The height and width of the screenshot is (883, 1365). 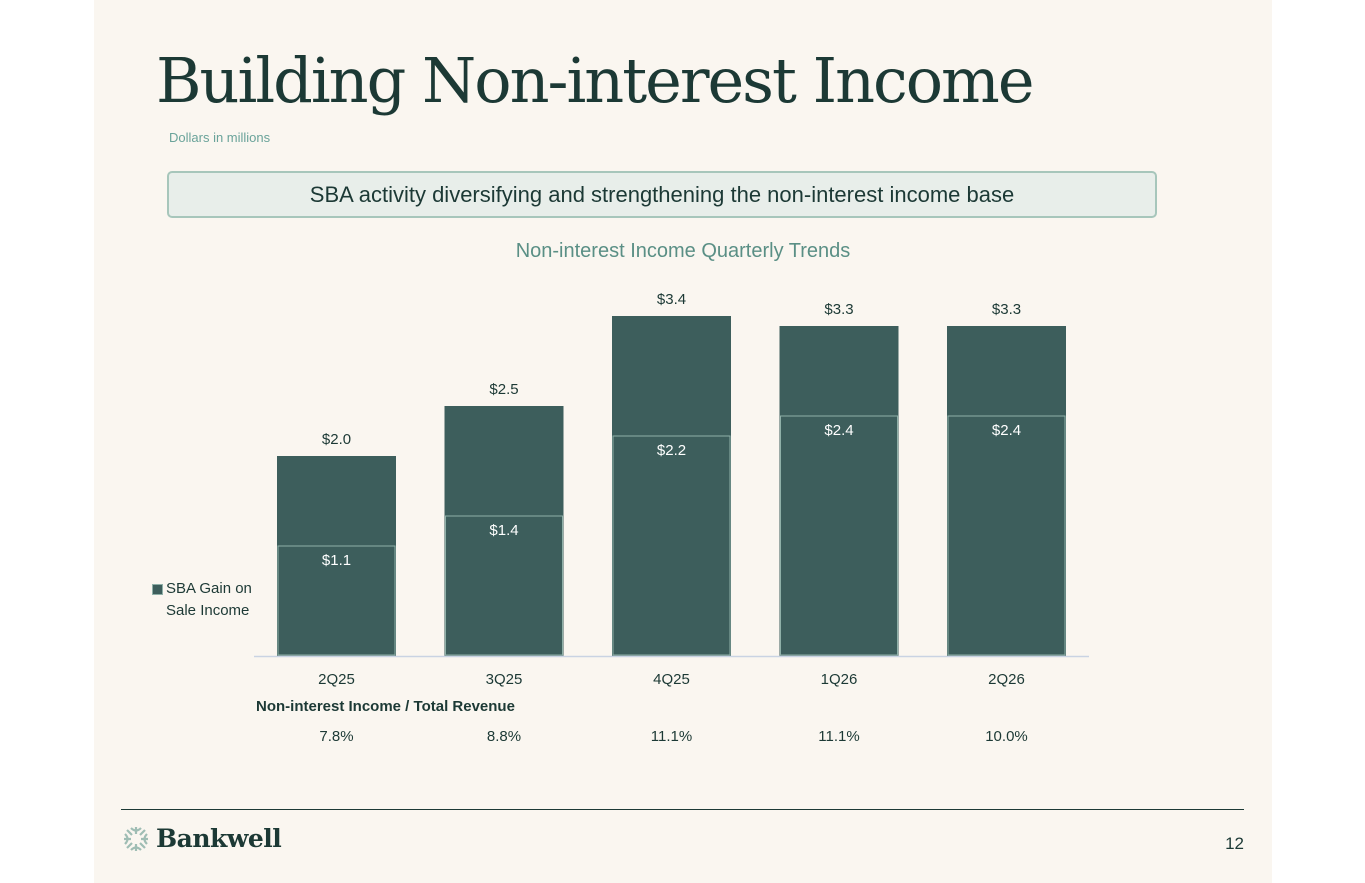 What do you see at coordinates (671, 679) in the screenshot?
I see `x-tick-label: 4Q25` at bounding box center [671, 679].